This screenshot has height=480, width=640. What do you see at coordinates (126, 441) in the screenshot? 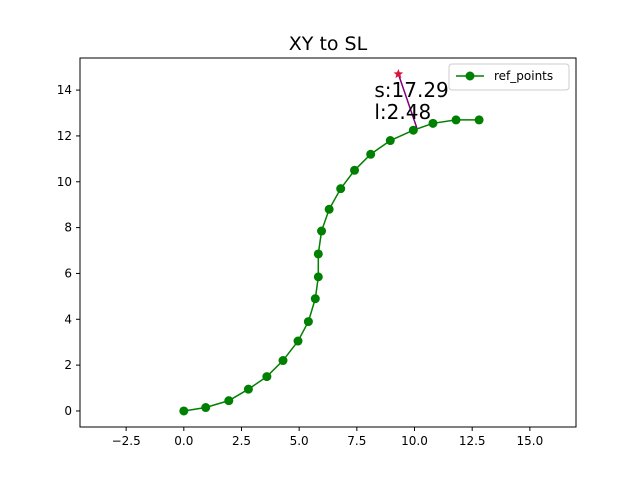
I see `x-tick-label: −2.5` at bounding box center [126, 441].